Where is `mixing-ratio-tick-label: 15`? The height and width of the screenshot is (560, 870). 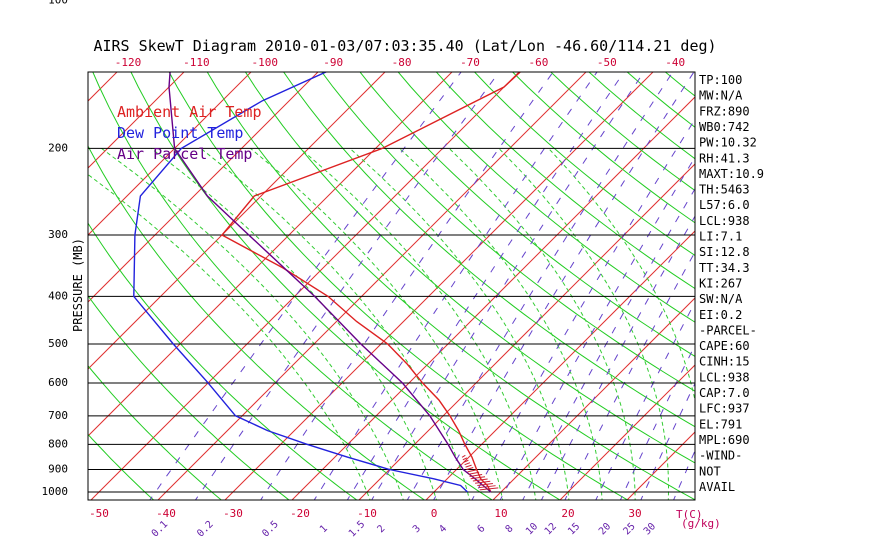 mixing-ratio-tick-label: 15 is located at coordinates (574, 529).